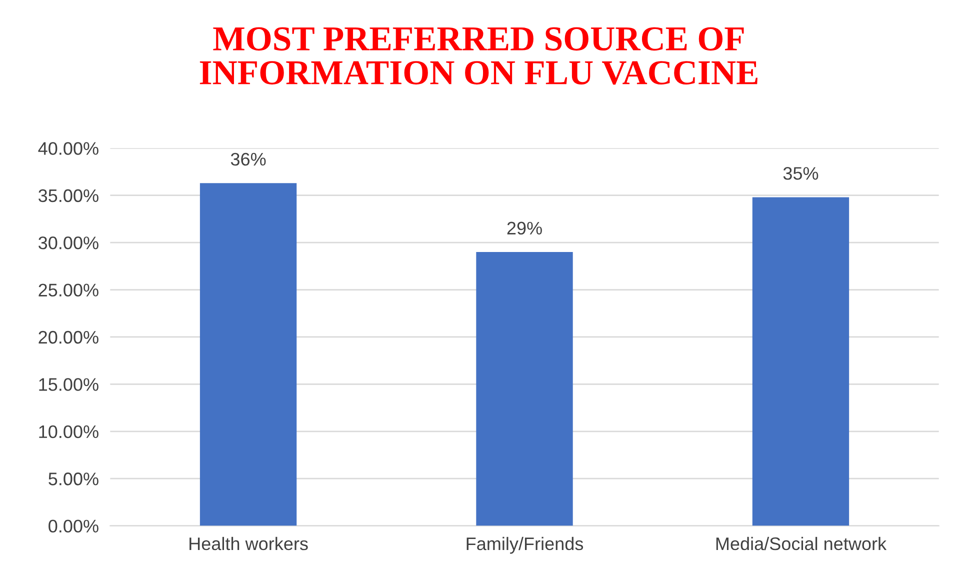 This screenshot has width=958, height=581. I want to click on data-label: 29%, so click(524, 228).